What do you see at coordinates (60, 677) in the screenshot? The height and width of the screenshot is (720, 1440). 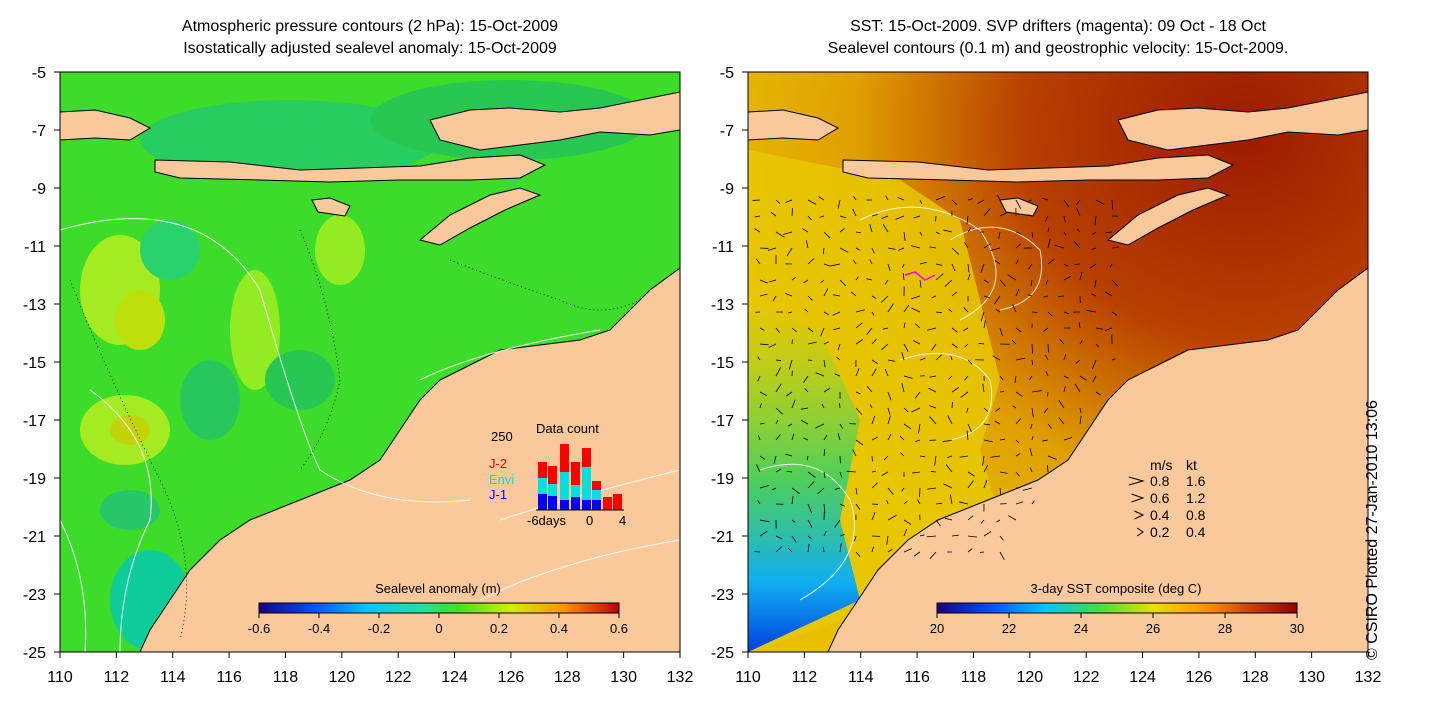 I see `left-lon-tick-label: 110` at bounding box center [60, 677].